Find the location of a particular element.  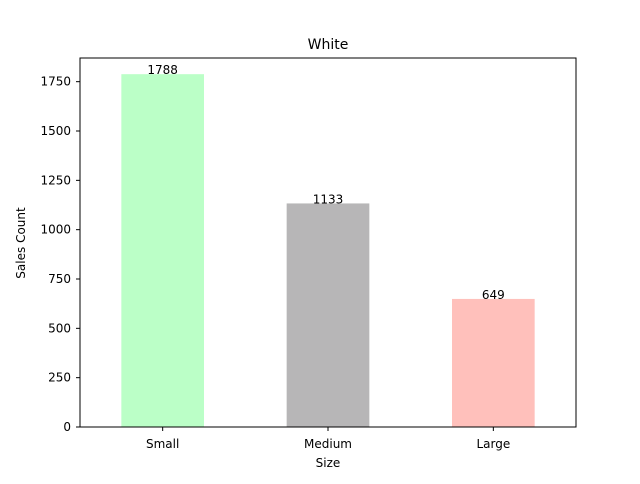

y-axis-label: Sales Count is located at coordinates (21, 243).